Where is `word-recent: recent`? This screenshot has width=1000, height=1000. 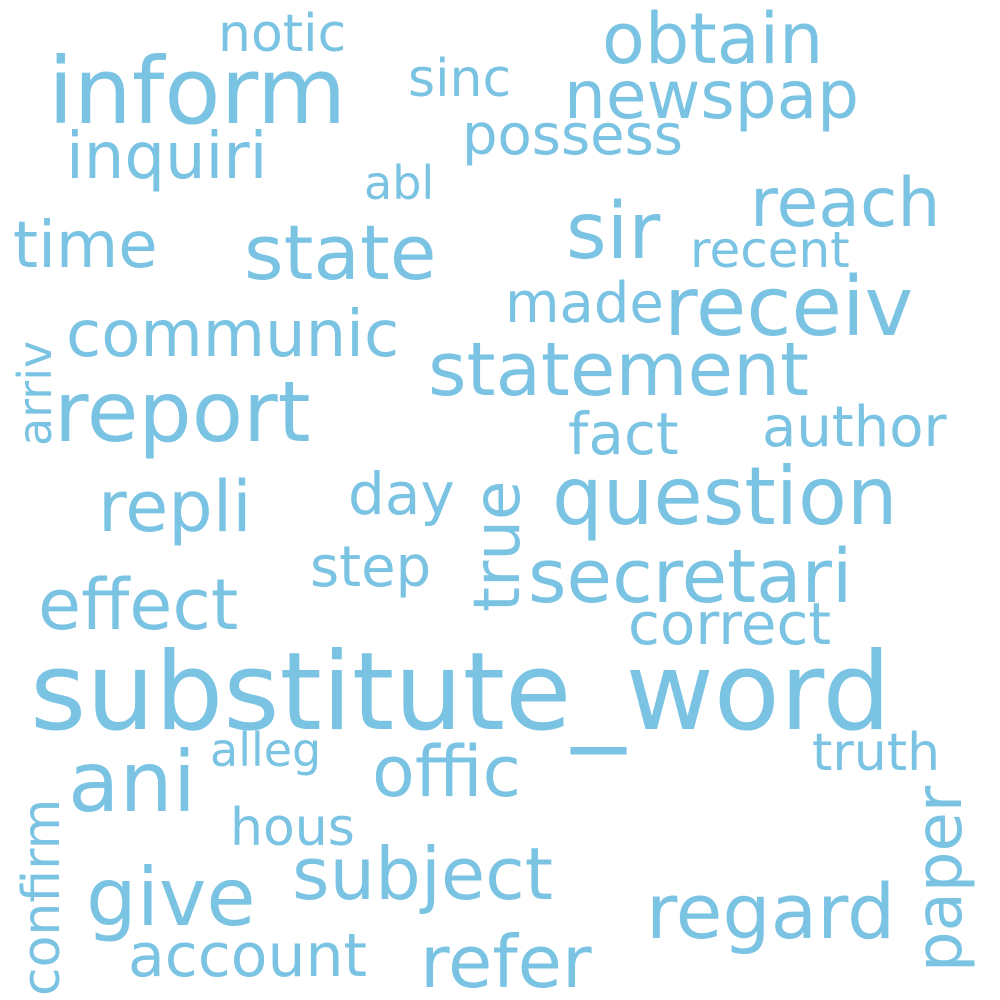 word-recent: recent is located at coordinates (770, 250).